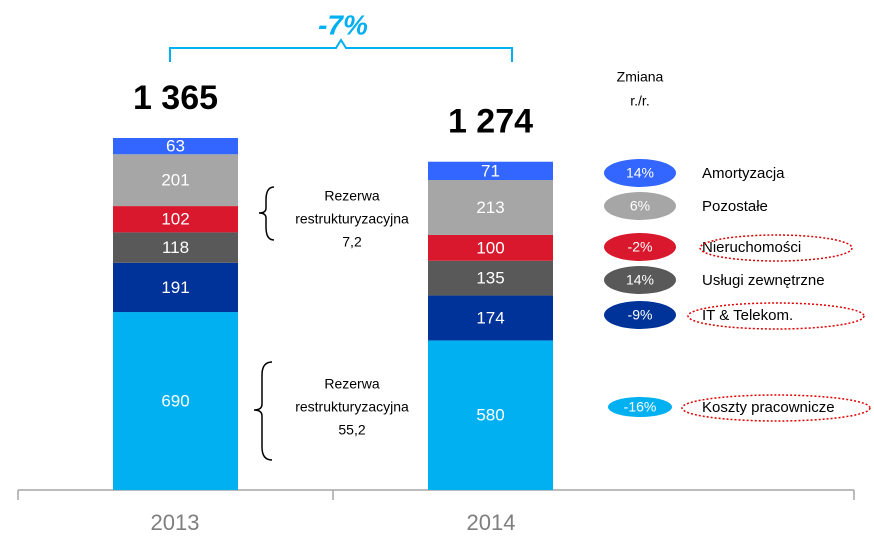  Describe the element at coordinates (490, 122) in the screenshot. I see `total-label: 1 274` at that location.